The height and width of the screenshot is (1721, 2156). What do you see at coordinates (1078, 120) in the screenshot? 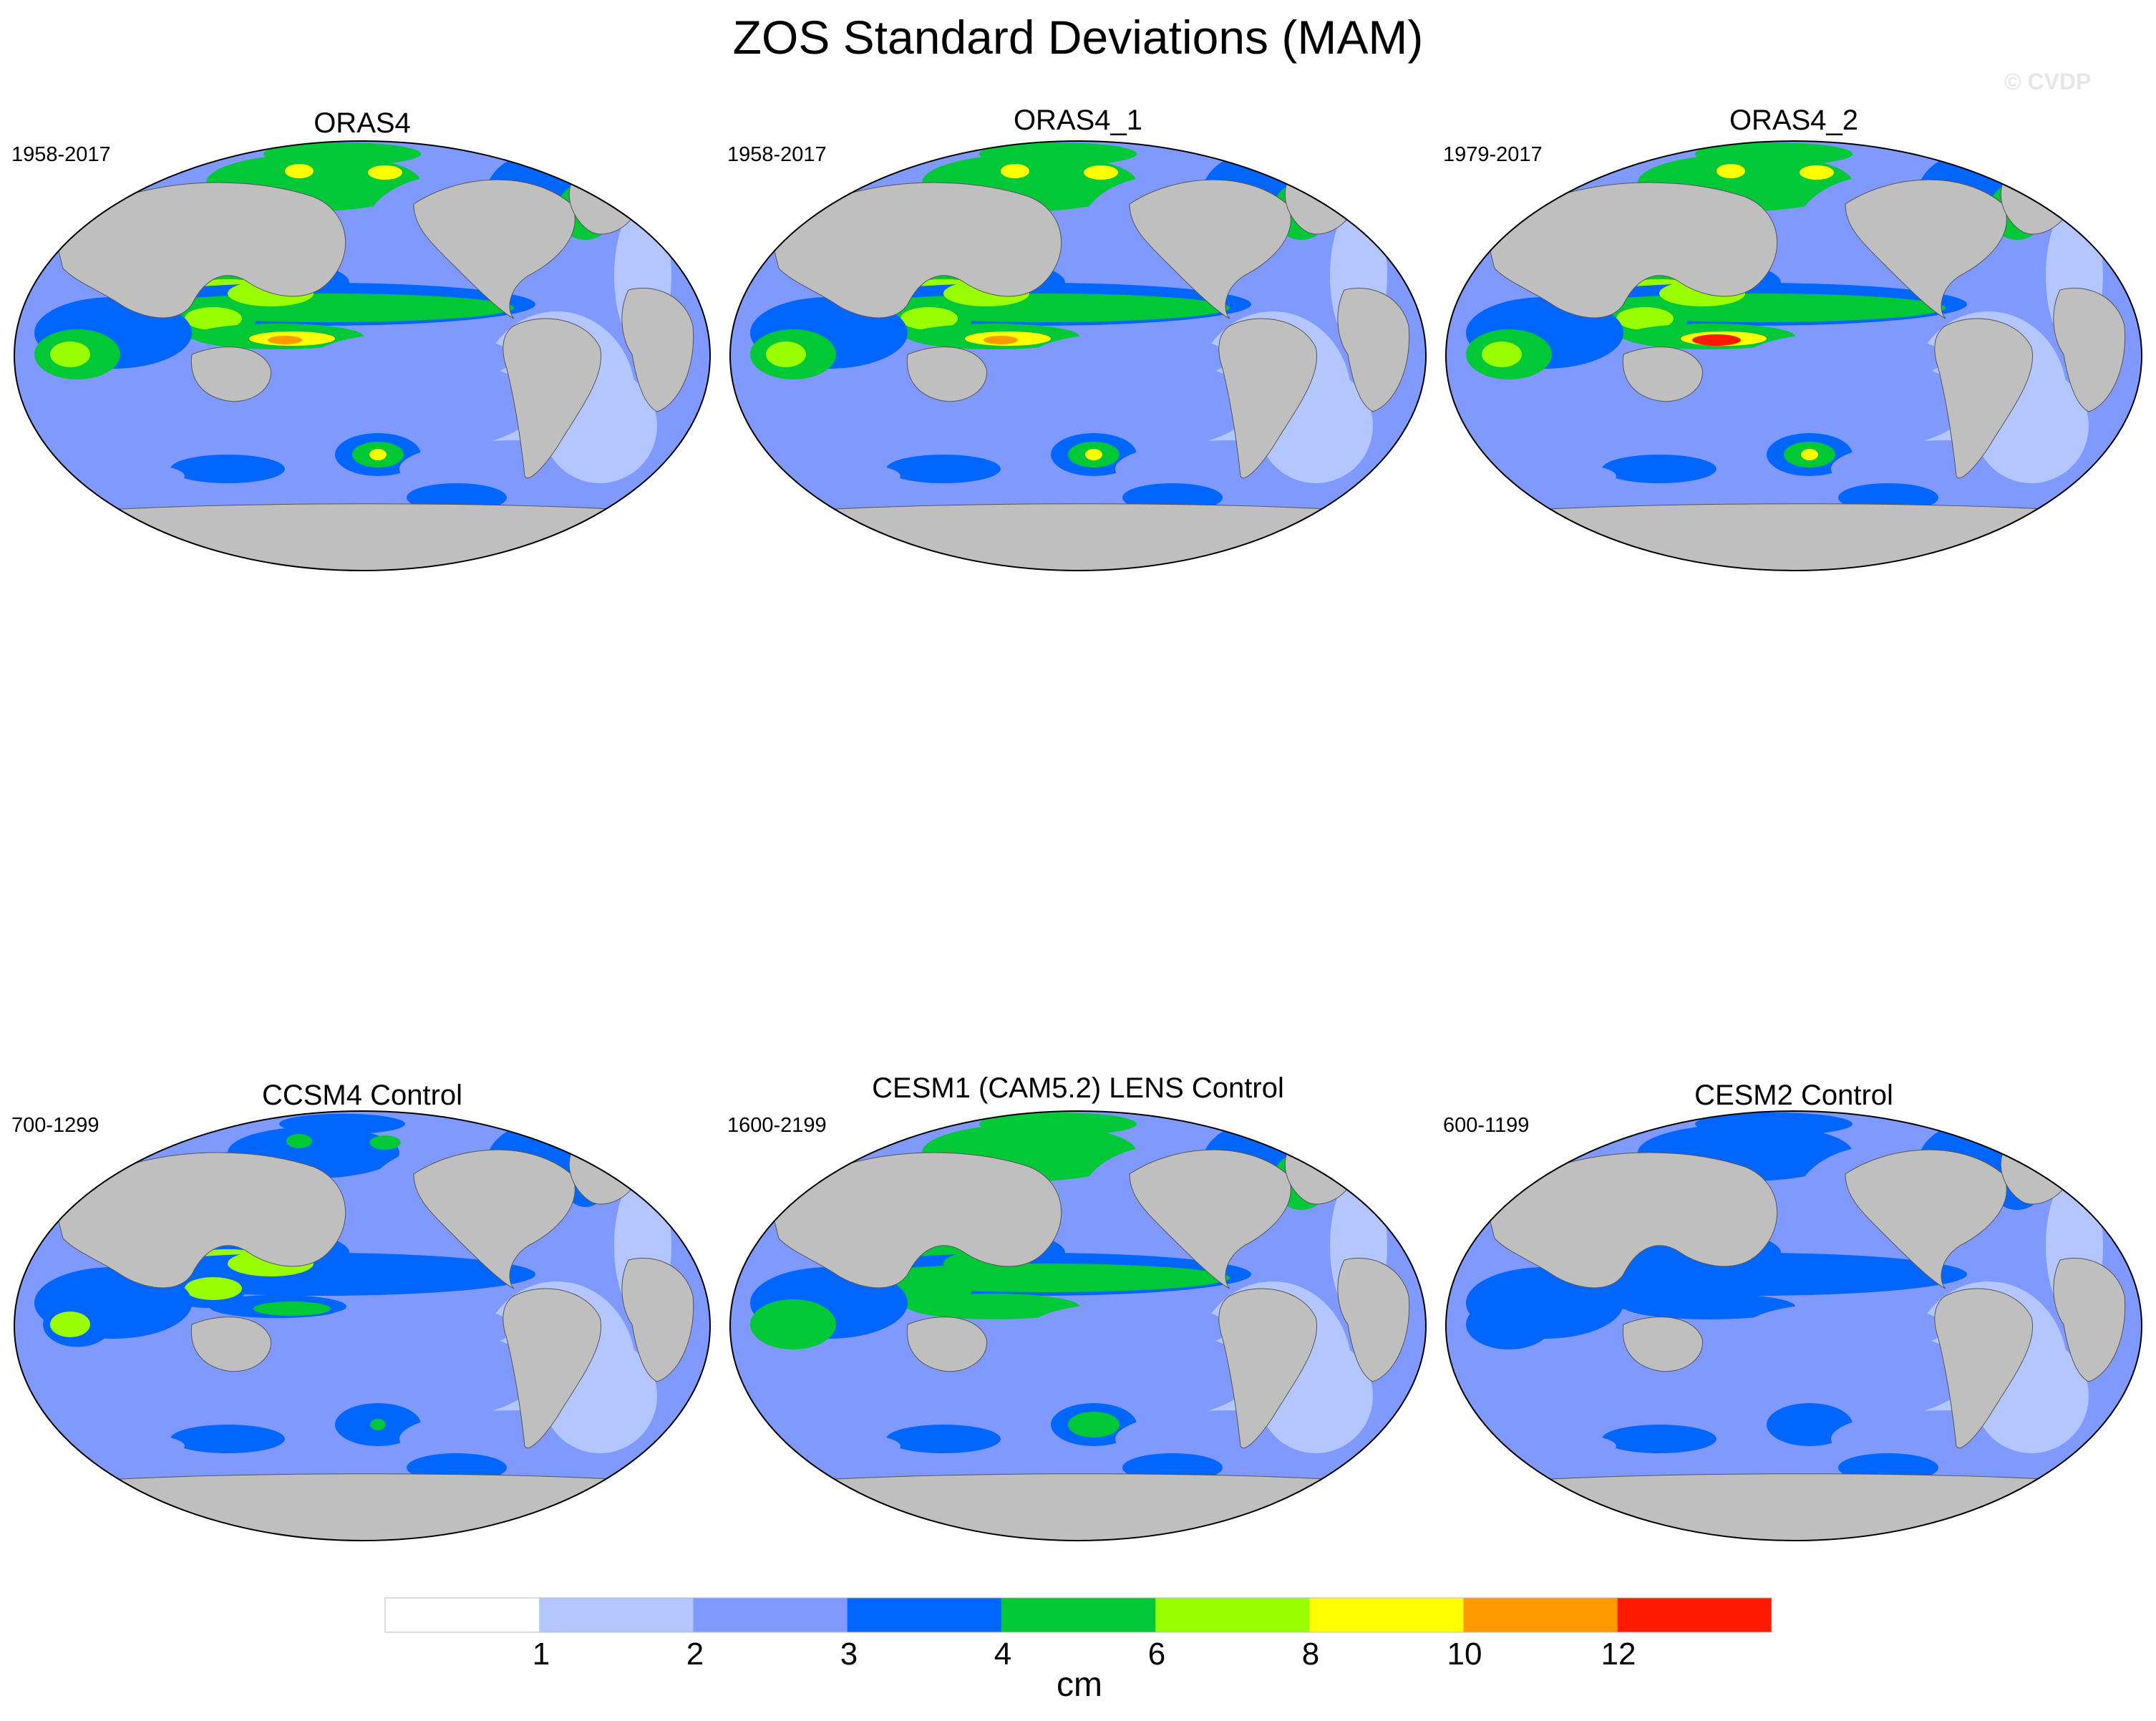
I see `panel-title: ORAS4_1` at bounding box center [1078, 120].